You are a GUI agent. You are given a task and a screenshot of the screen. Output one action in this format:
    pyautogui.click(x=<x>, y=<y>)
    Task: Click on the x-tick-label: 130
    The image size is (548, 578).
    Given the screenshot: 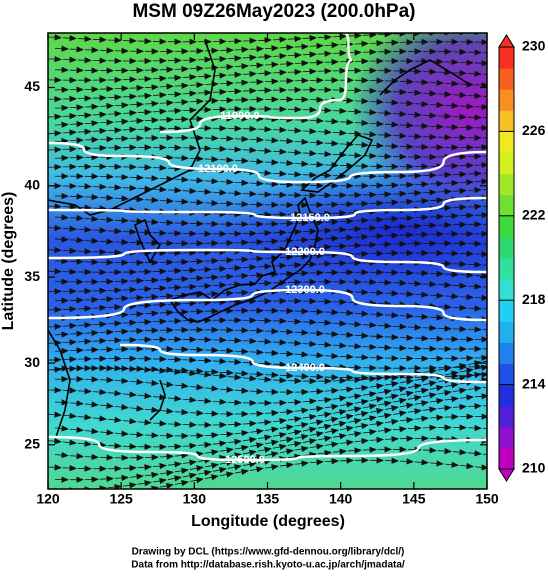 What is the action you would take?
    pyautogui.click(x=195, y=499)
    